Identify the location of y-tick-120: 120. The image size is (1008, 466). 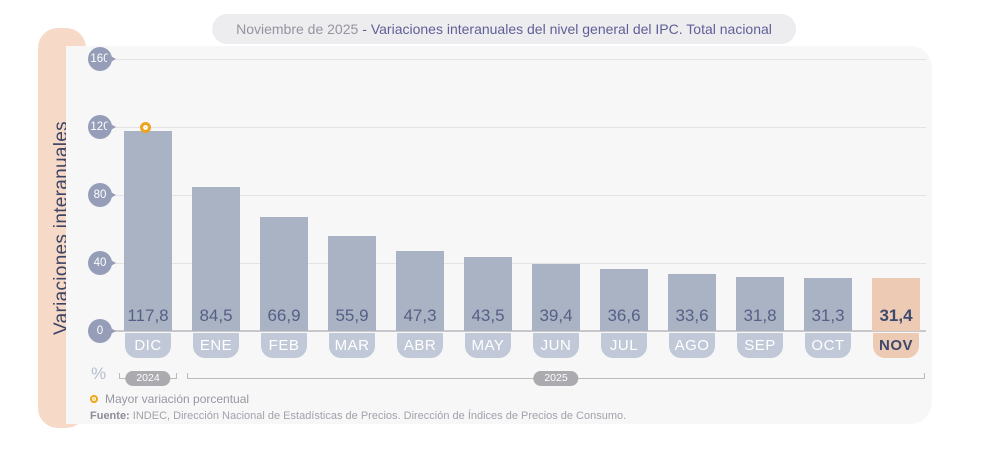
(102, 127).